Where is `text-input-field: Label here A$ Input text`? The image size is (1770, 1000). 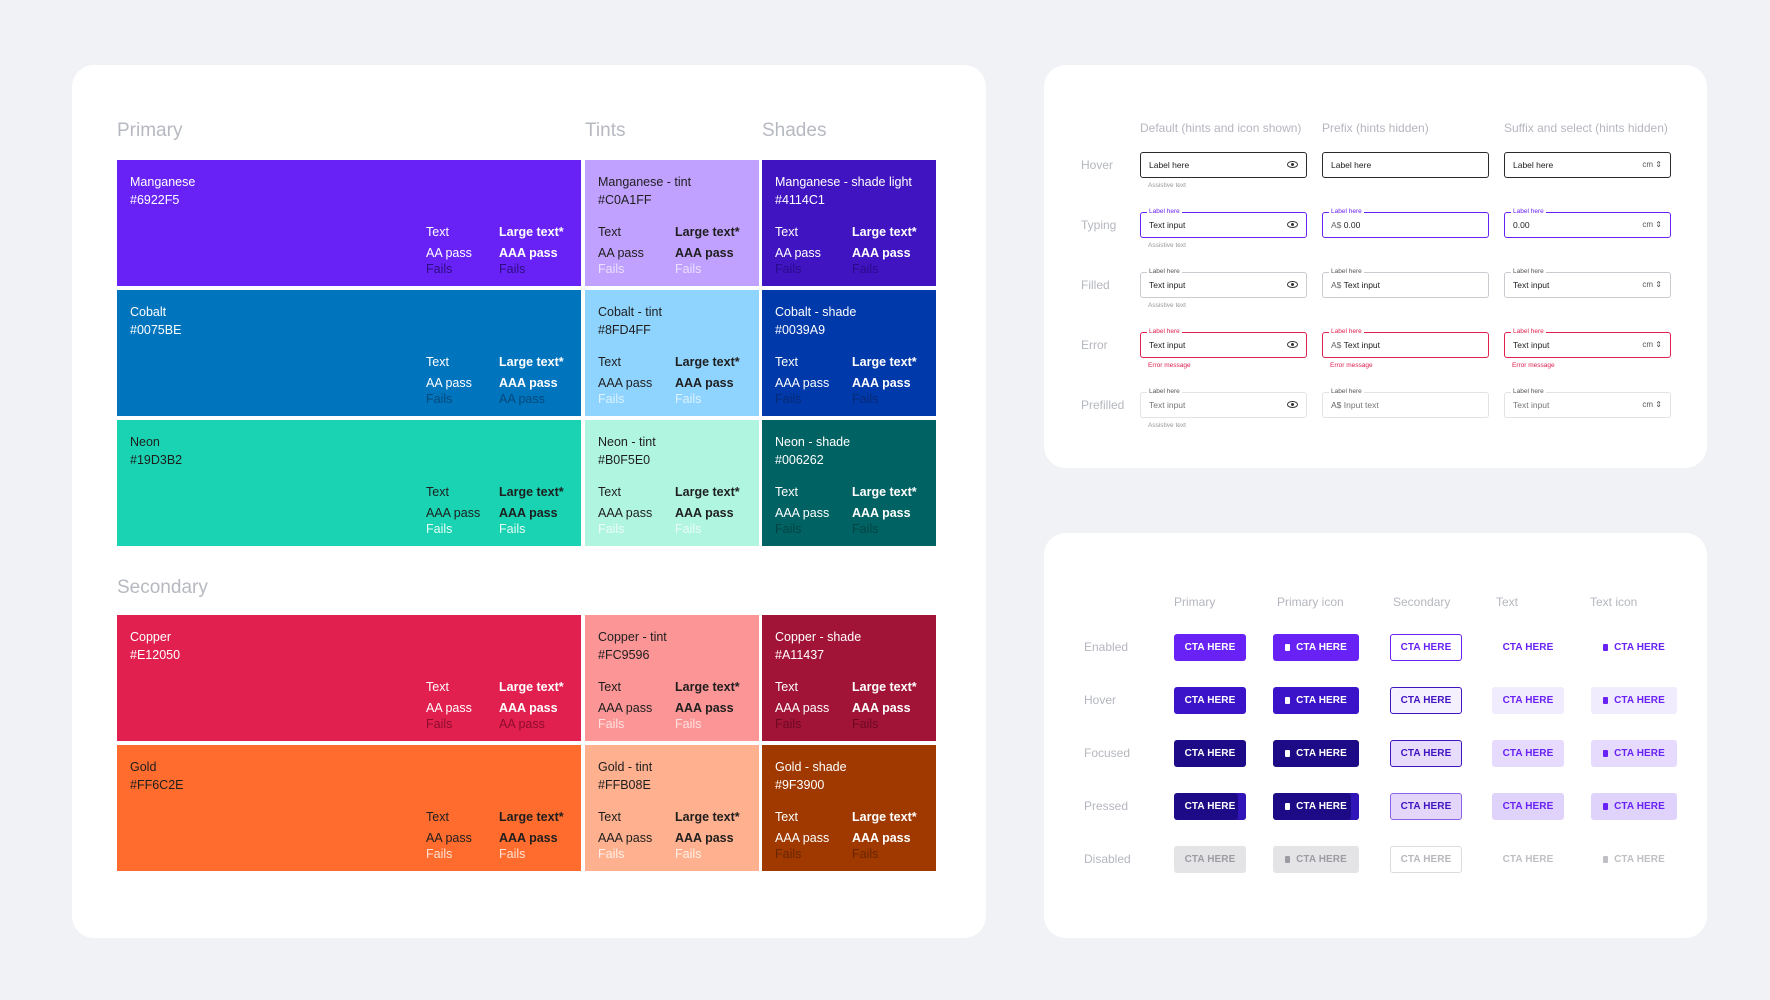
text-input-field: Label here A$ Input text is located at coordinates (1405, 403).